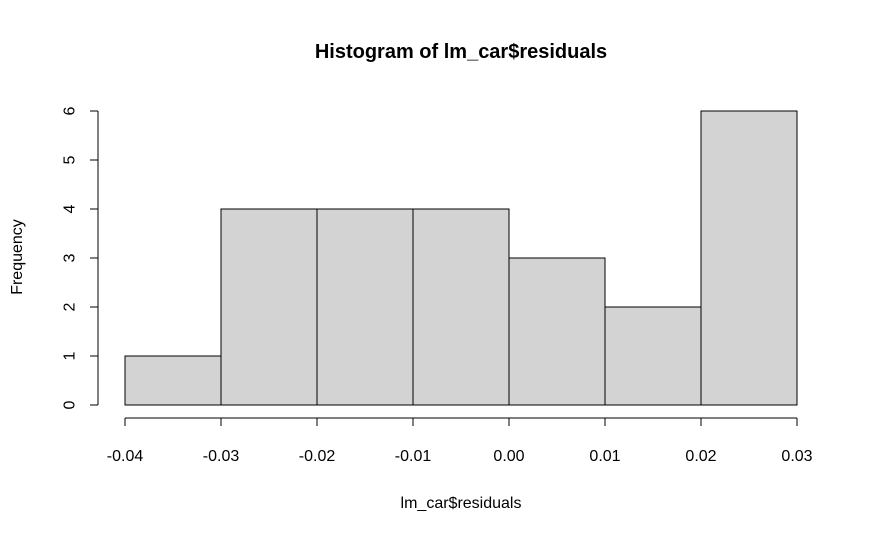 This screenshot has width=875, height=540. Describe the element at coordinates (604, 456) in the screenshot. I see `x-tick-label: 0.01` at that location.